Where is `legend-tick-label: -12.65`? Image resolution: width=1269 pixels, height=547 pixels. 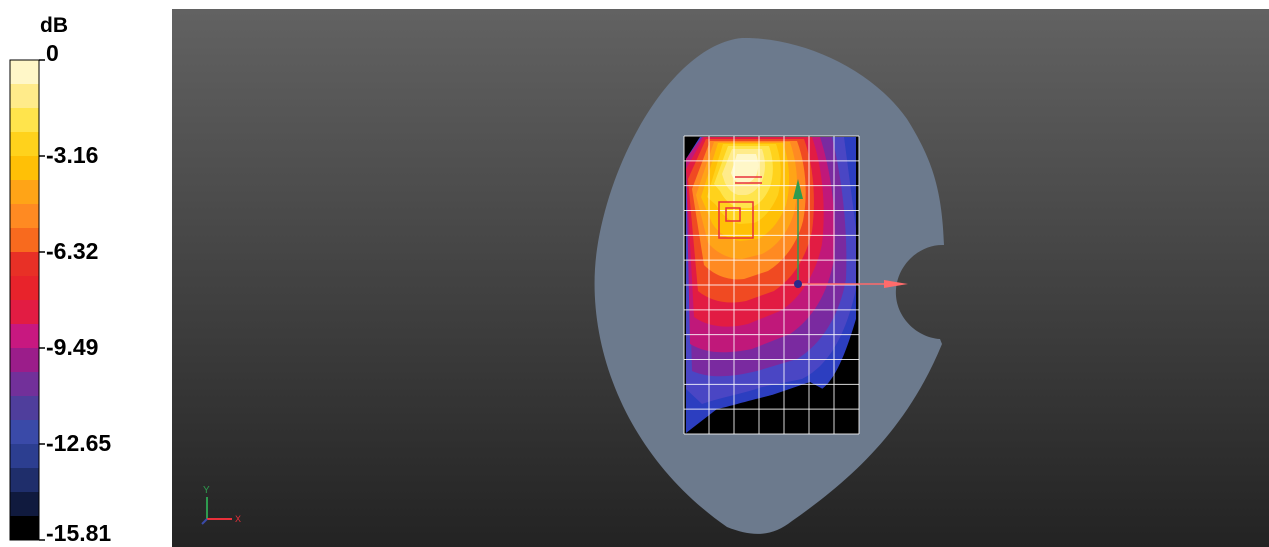 legend-tick-label: -12.65 is located at coordinates (79, 443).